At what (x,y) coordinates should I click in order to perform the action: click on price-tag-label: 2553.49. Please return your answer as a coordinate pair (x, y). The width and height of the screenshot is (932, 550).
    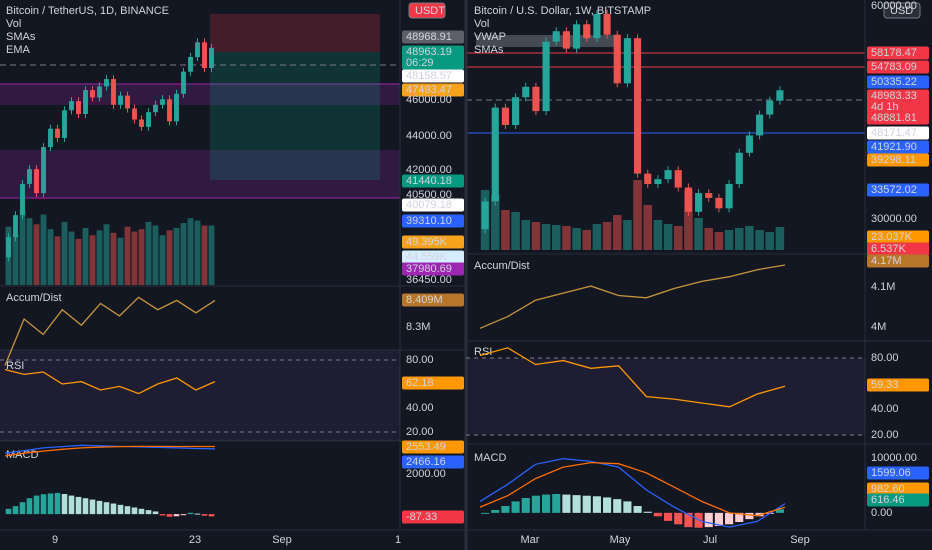
    Looking at the image, I should click on (426, 447).